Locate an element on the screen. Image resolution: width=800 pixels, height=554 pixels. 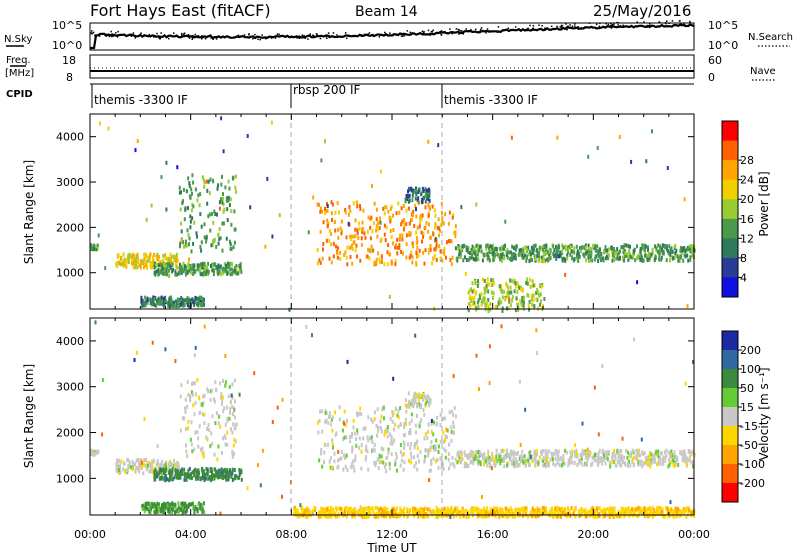
vel-scatter-cell is located at coordinates (536, 330).